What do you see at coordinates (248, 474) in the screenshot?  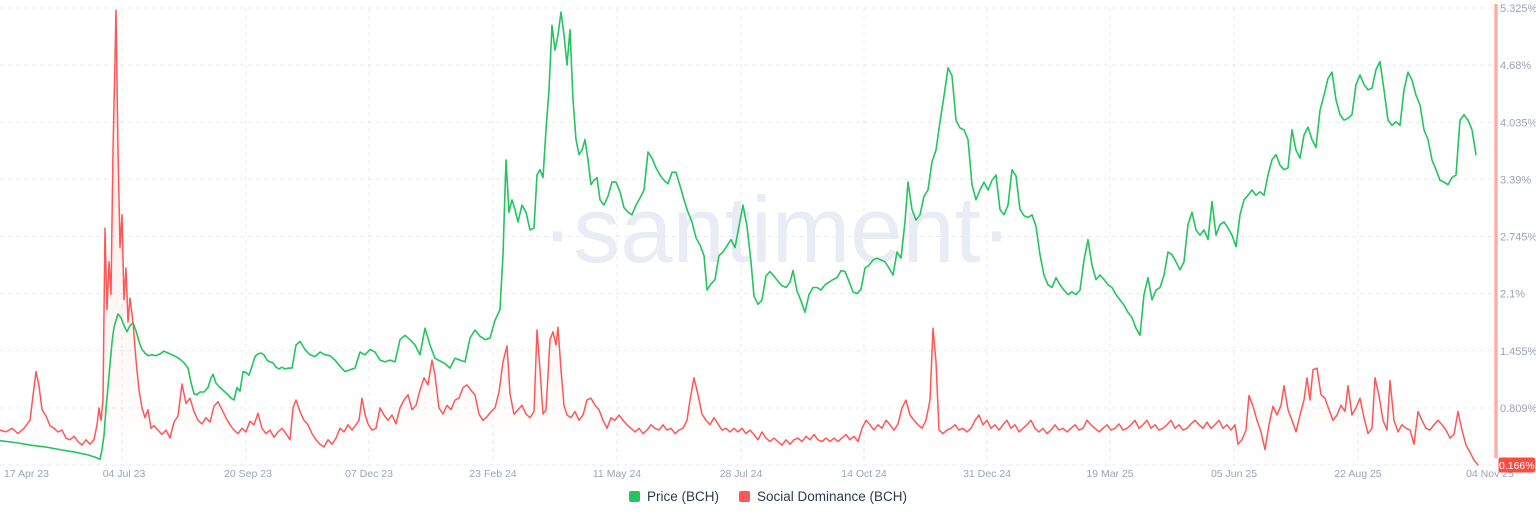 I see `x-axis-label: 20 Sep 23` at bounding box center [248, 474].